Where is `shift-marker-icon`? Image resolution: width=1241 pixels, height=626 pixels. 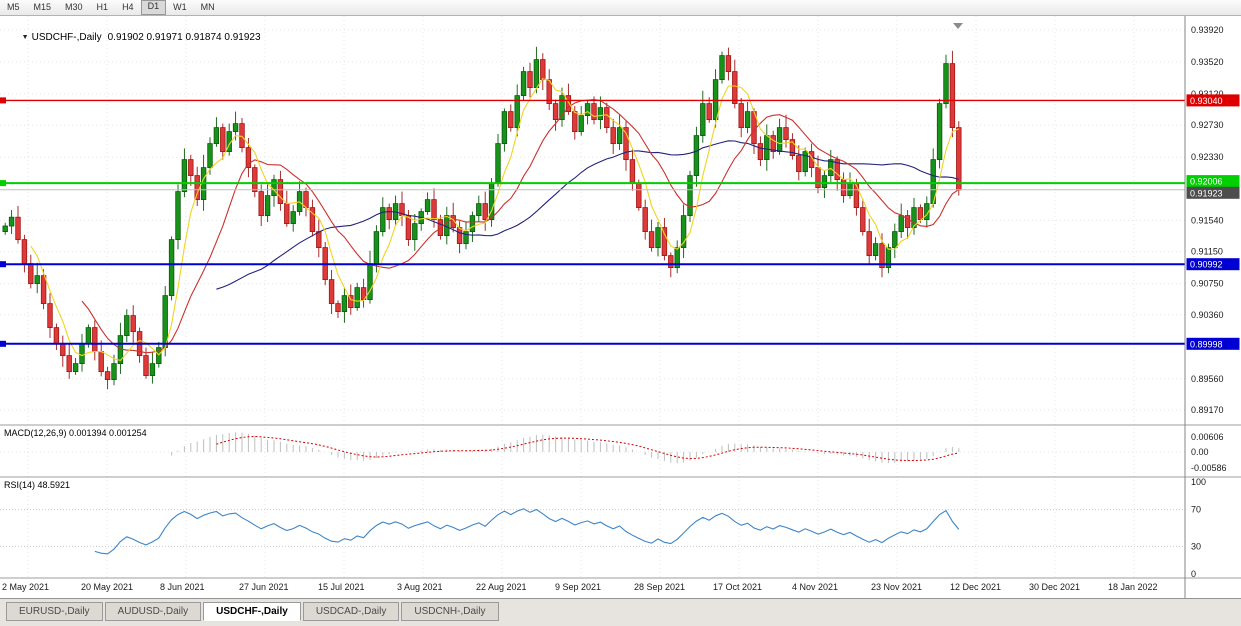 shift-marker-icon is located at coordinates (958, 26).